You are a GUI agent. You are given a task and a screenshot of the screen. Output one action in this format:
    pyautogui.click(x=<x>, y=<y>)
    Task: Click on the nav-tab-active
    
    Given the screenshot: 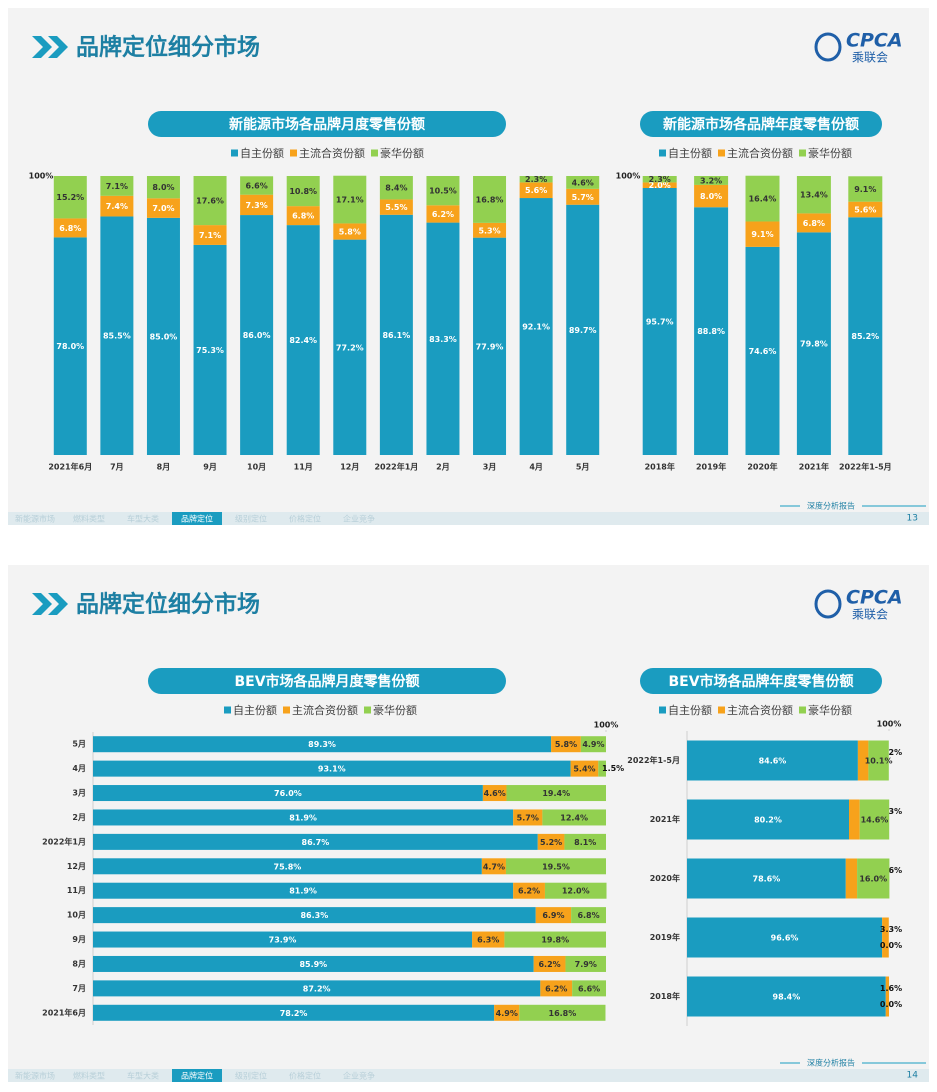 What is the action you would take?
    pyautogui.click(x=197, y=1075)
    